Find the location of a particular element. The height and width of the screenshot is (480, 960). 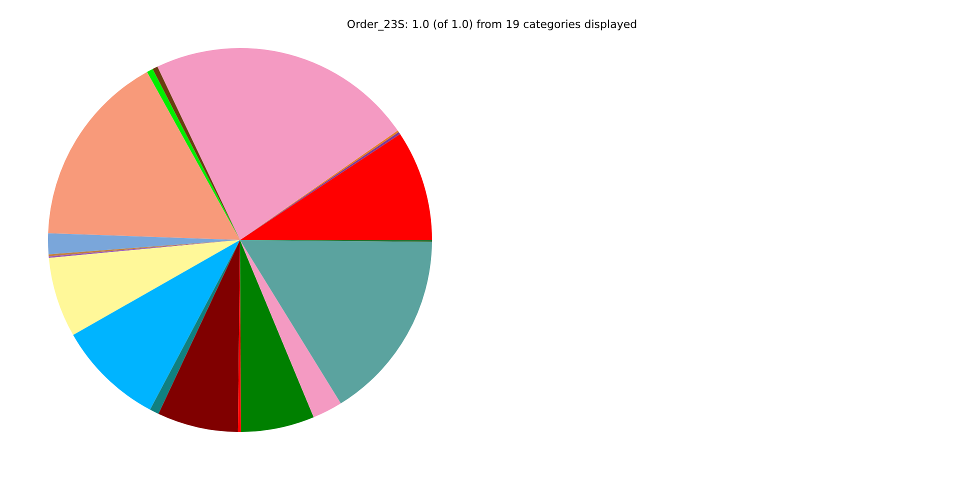

text: Order_23S: 1.0 (of 1.0) from 19 categories displayed is located at coordinates (492, 24).